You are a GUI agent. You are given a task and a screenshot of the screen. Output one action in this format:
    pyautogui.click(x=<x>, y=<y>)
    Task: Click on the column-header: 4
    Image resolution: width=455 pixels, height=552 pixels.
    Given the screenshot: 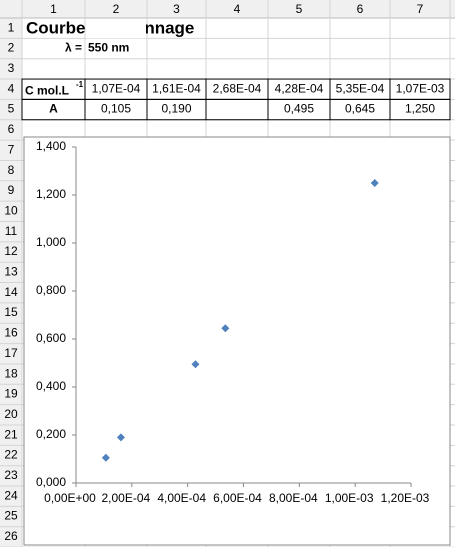 What is the action you would take?
    pyautogui.click(x=237, y=9)
    